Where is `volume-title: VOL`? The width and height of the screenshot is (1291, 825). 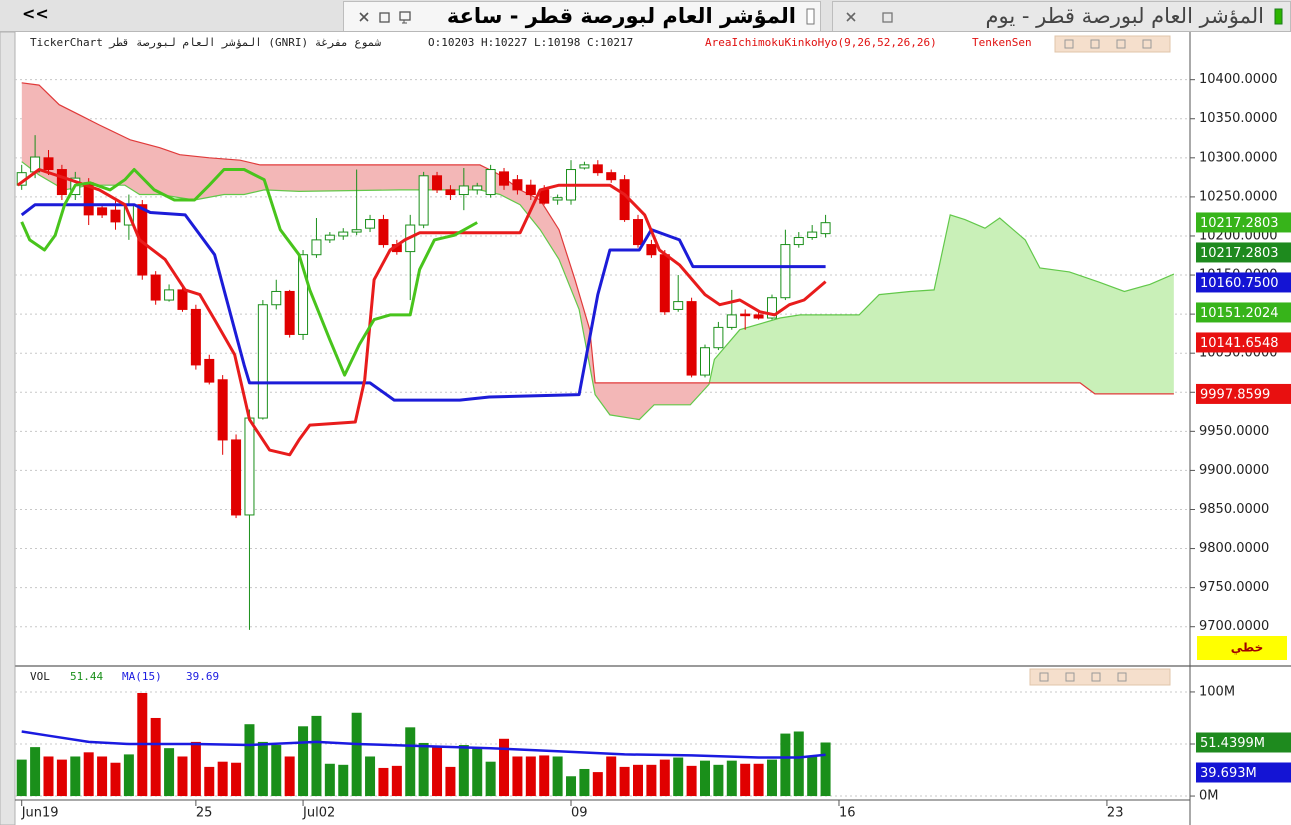 volume-title: VOL is located at coordinates (40, 676).